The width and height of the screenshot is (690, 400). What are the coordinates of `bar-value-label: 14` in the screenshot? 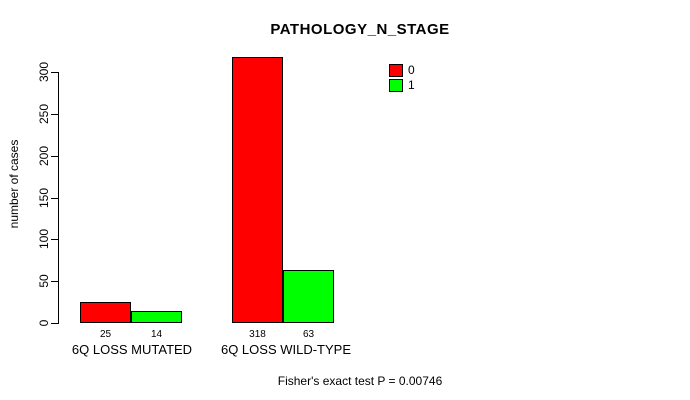 It's located at (156, 334).